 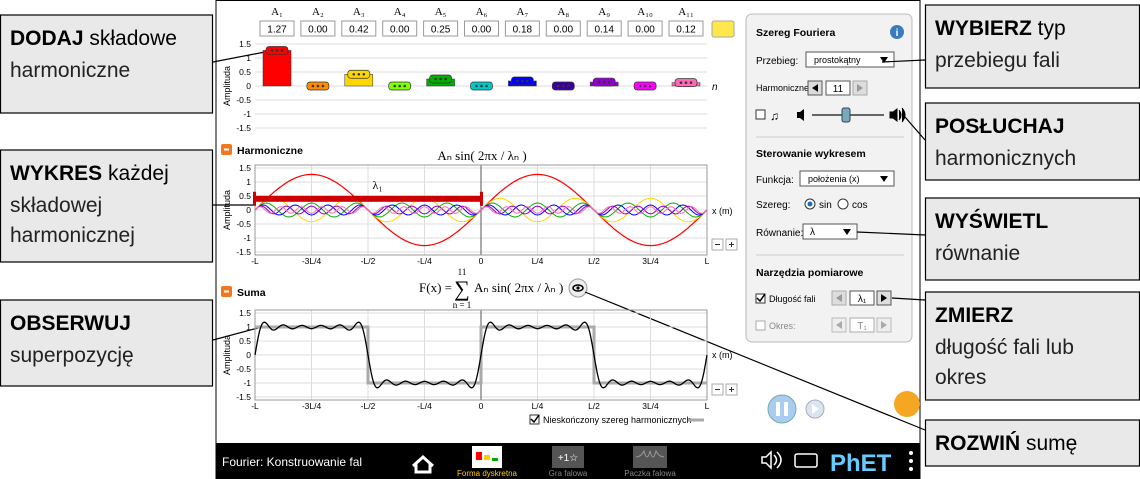 What do you see at coordinates (423, 464) in the screenshot?
I see `home-button` at bounding box center [423, 464].